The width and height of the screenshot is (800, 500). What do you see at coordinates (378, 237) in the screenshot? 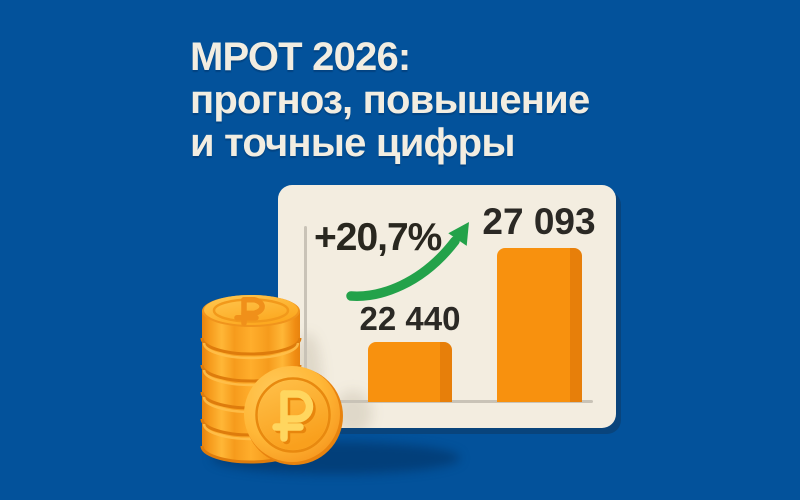
I see `growth-percent-label: +20,7%` at bounding box center [378, 237].